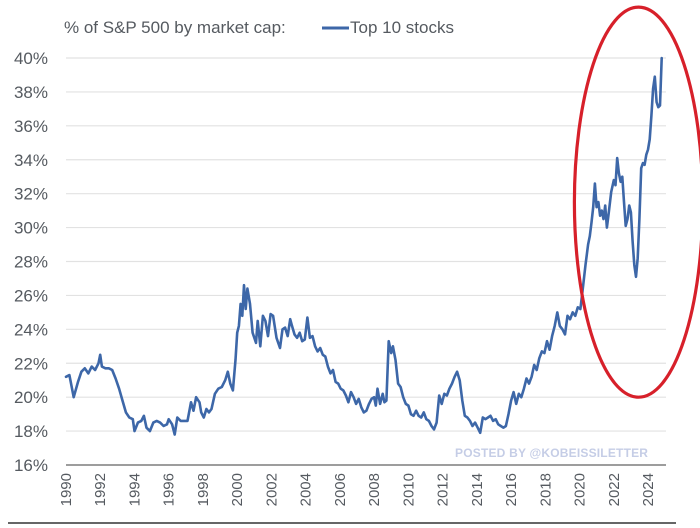 The height and width of the screenshot is (528, 700). I want to click on y-tick-label: 24%, so click(31, 329).